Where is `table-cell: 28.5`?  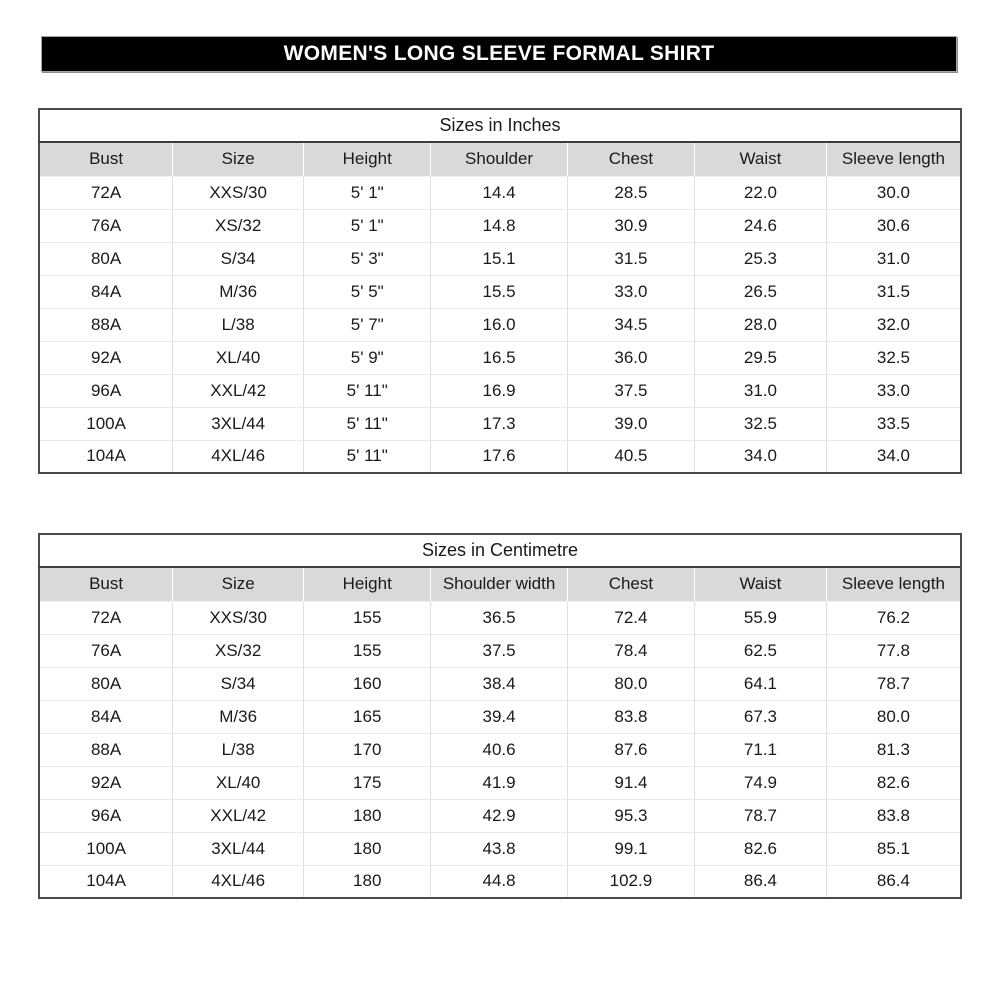 table-cell: 28.5 is located at coordinates (631, 193).